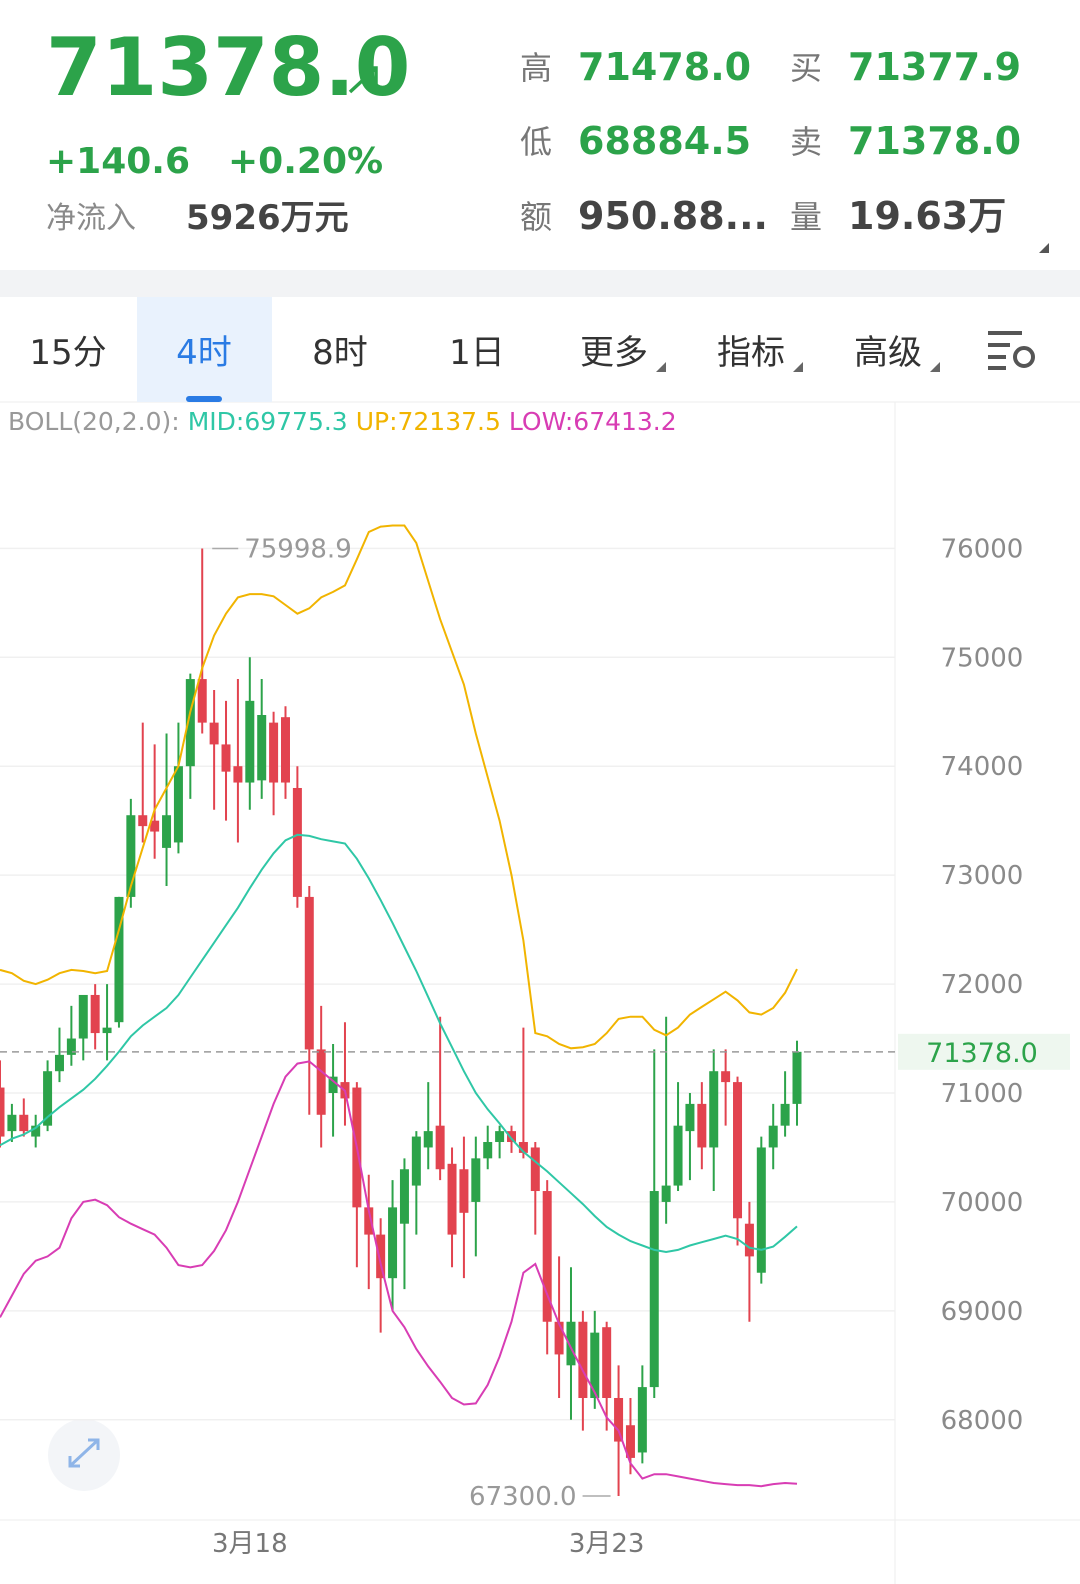  What do you see at coordinates (614, 353) in the screenshot?
I see `tab: 更多` at bounding box center [614, 353].